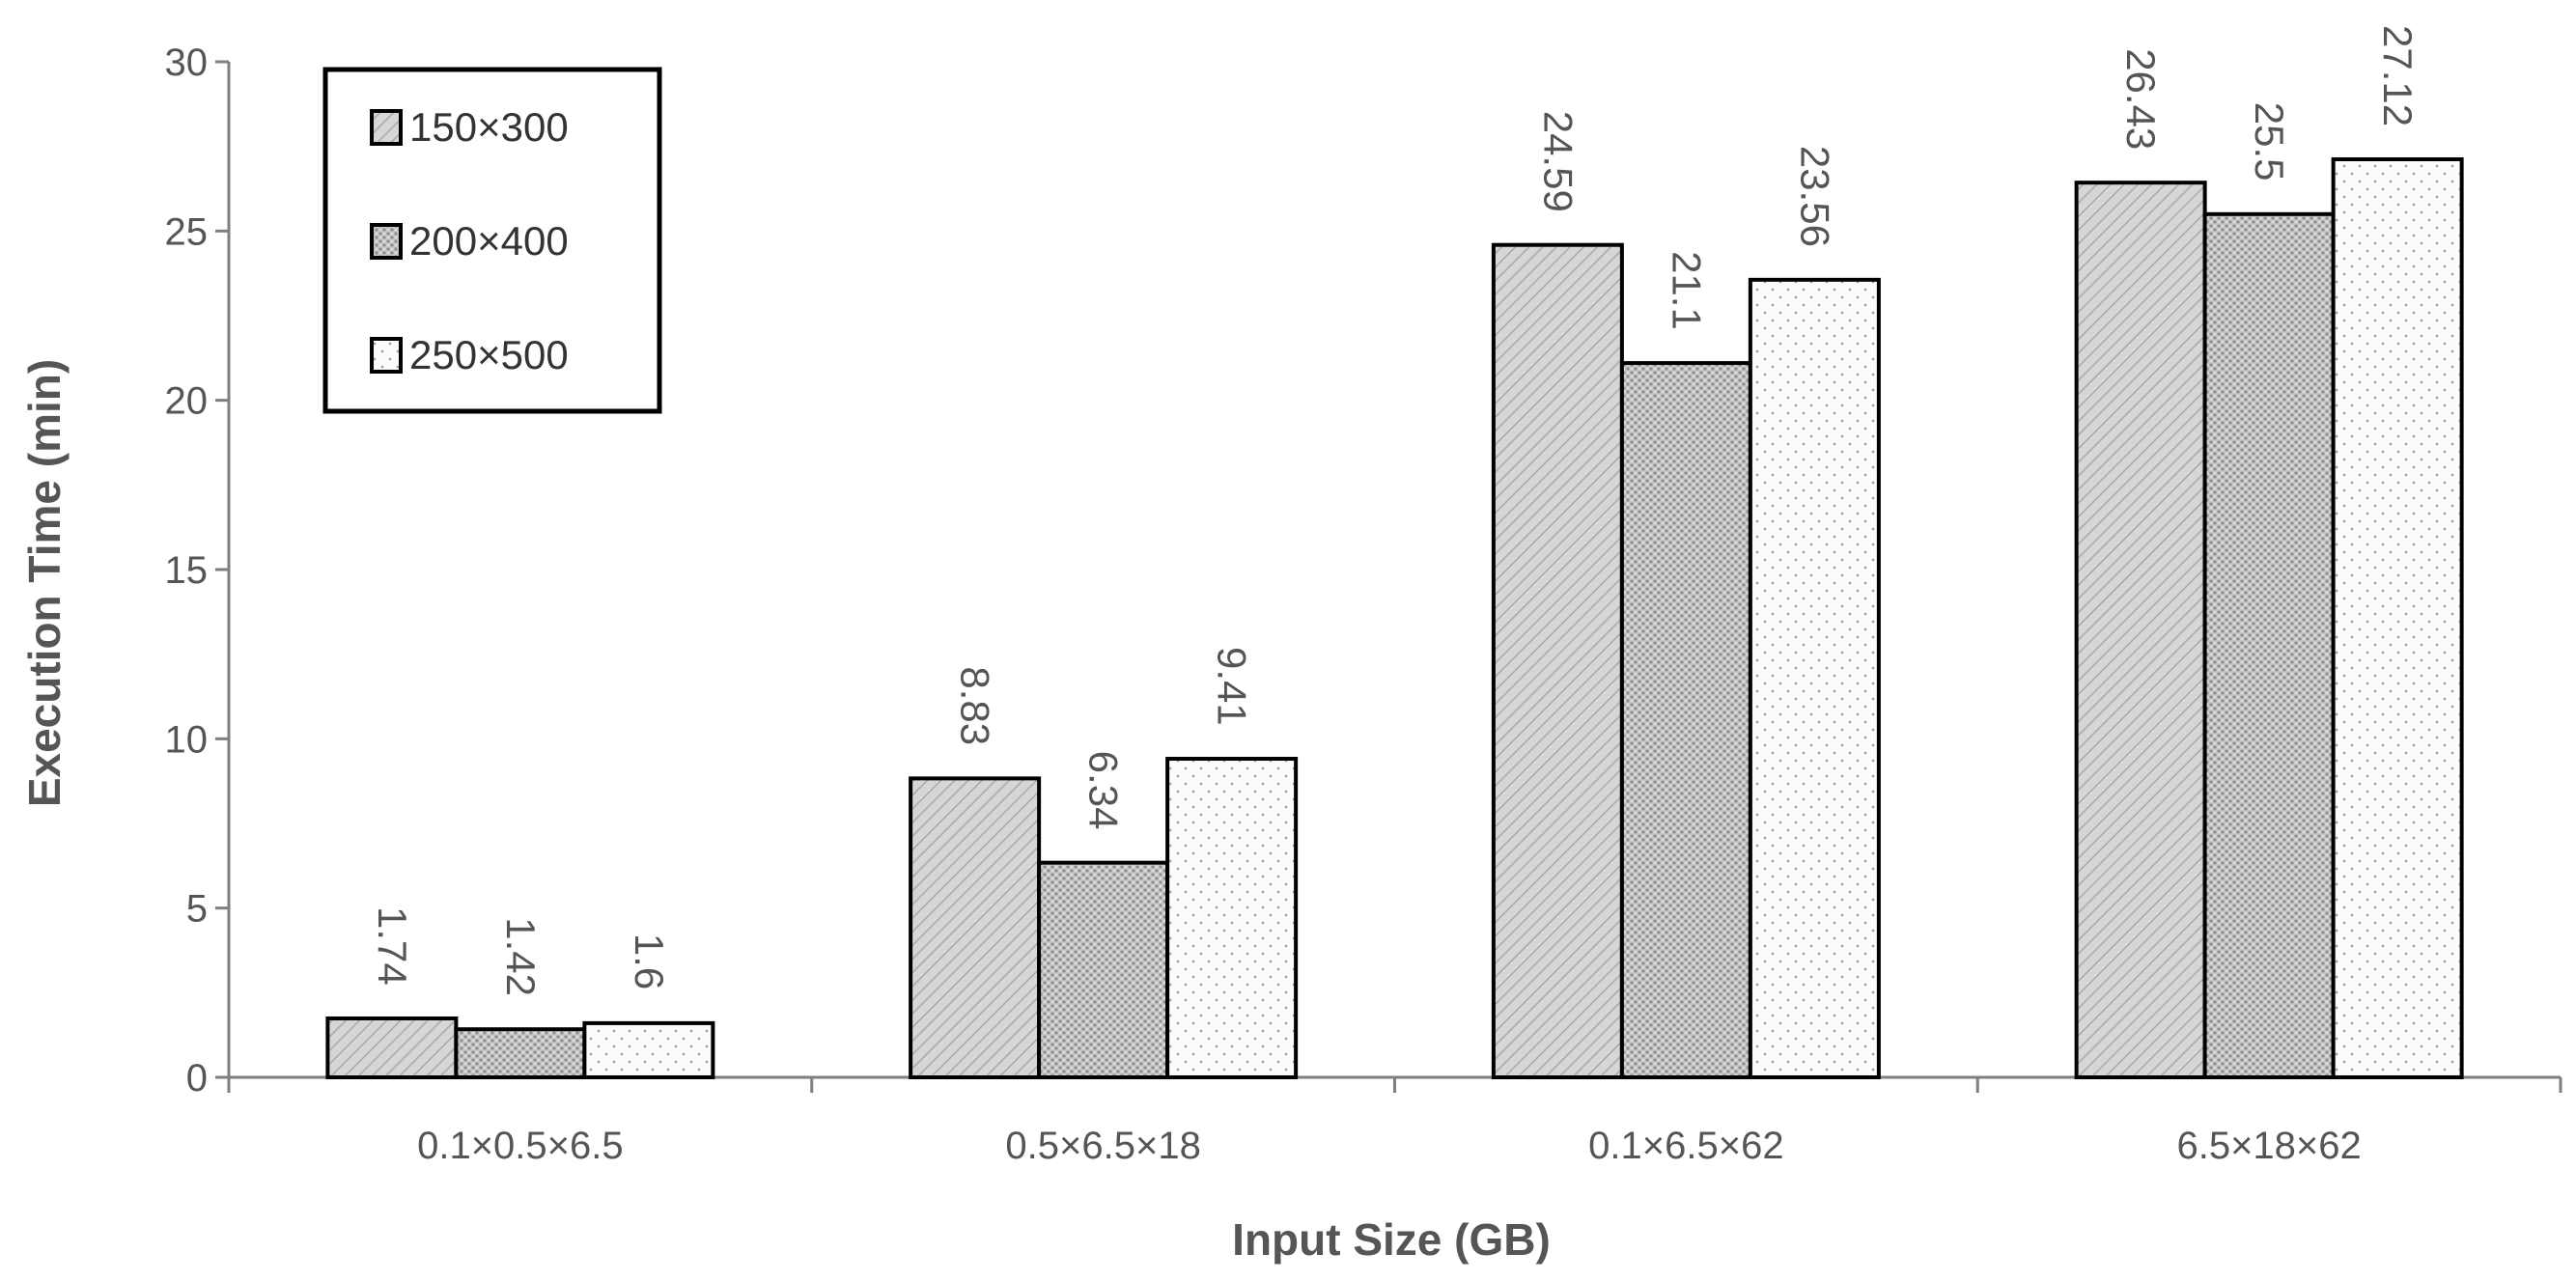 The image size is (2576, 1281). I want to click on y-tick-label: 20, so click(187, 402).